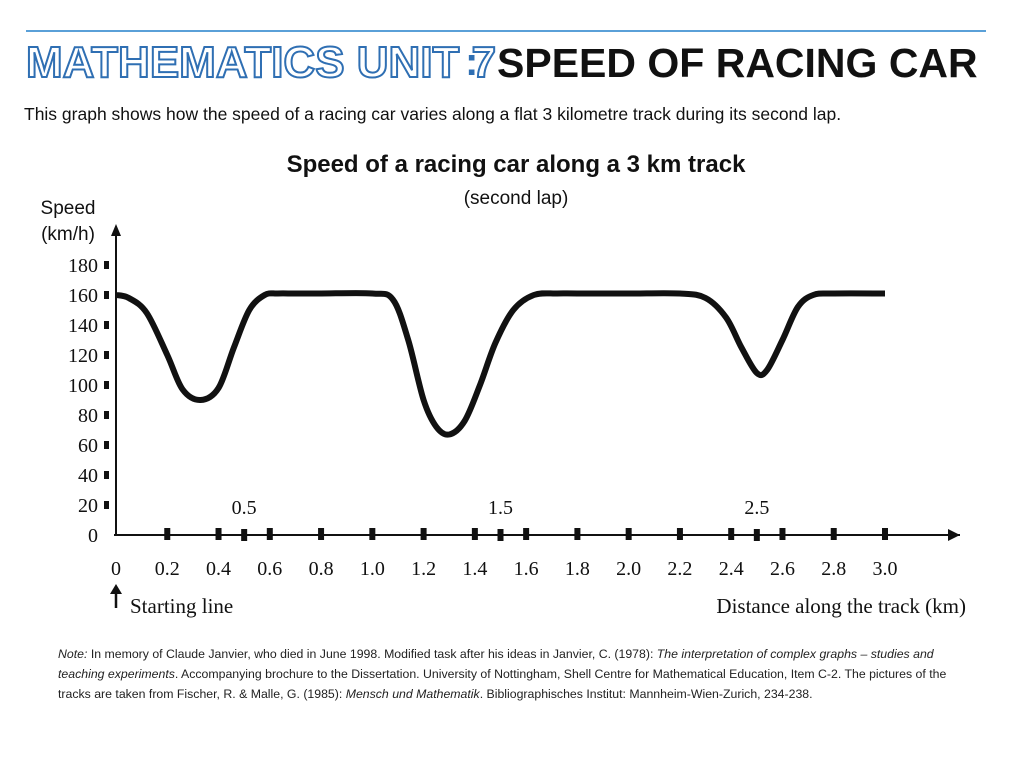 The height and width of the screenshot is (768, 1024). Describe the element at coordinates (577, 534) in the screenshot. I see `x-tick-1.8` at that location.